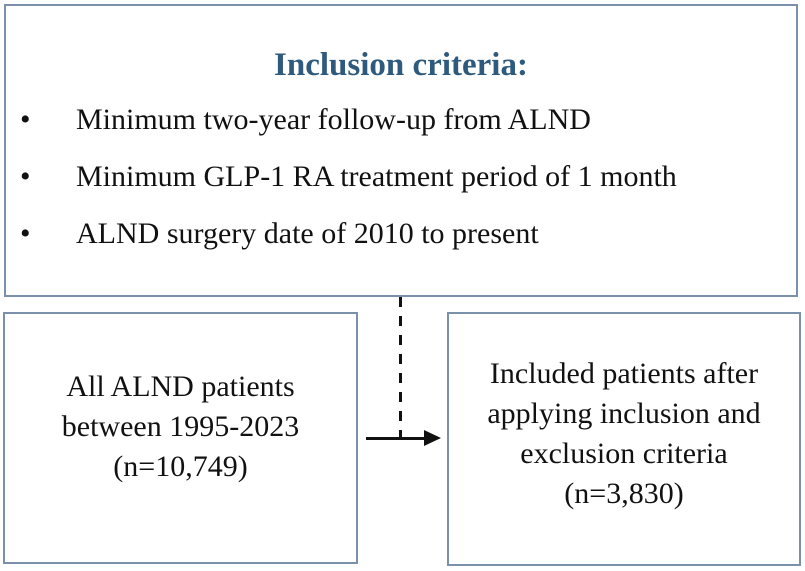 This screenshot has height=571, width=805. What do you see at coordinates (395, 438) in the screenshot?
I see `arrow-connector-line` at bounding box center [395, 438].